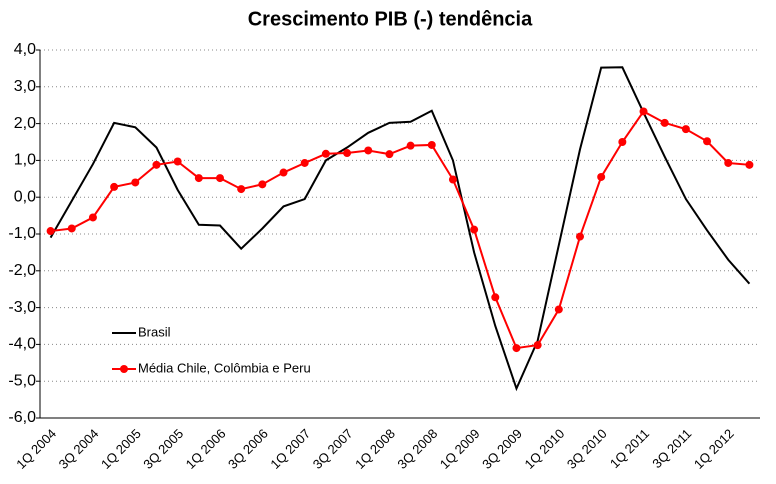 This screenshot has height=484, width=776. What do you see at coordinates (25, 160) in the screenshot?
I see `y-tick-label: 1,0` at bounding box center [25, 160].